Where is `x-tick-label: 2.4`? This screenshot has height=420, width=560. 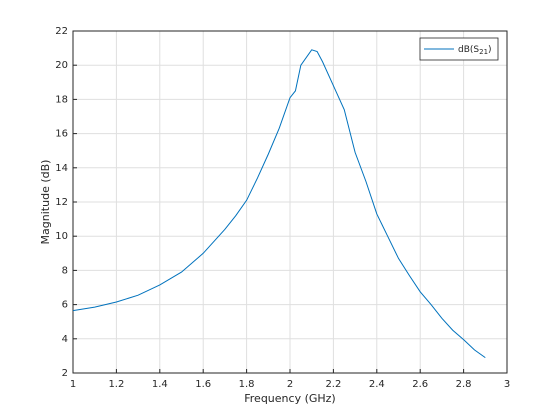 x-tick-label: 2.4 is located at coordinates (377, 384).